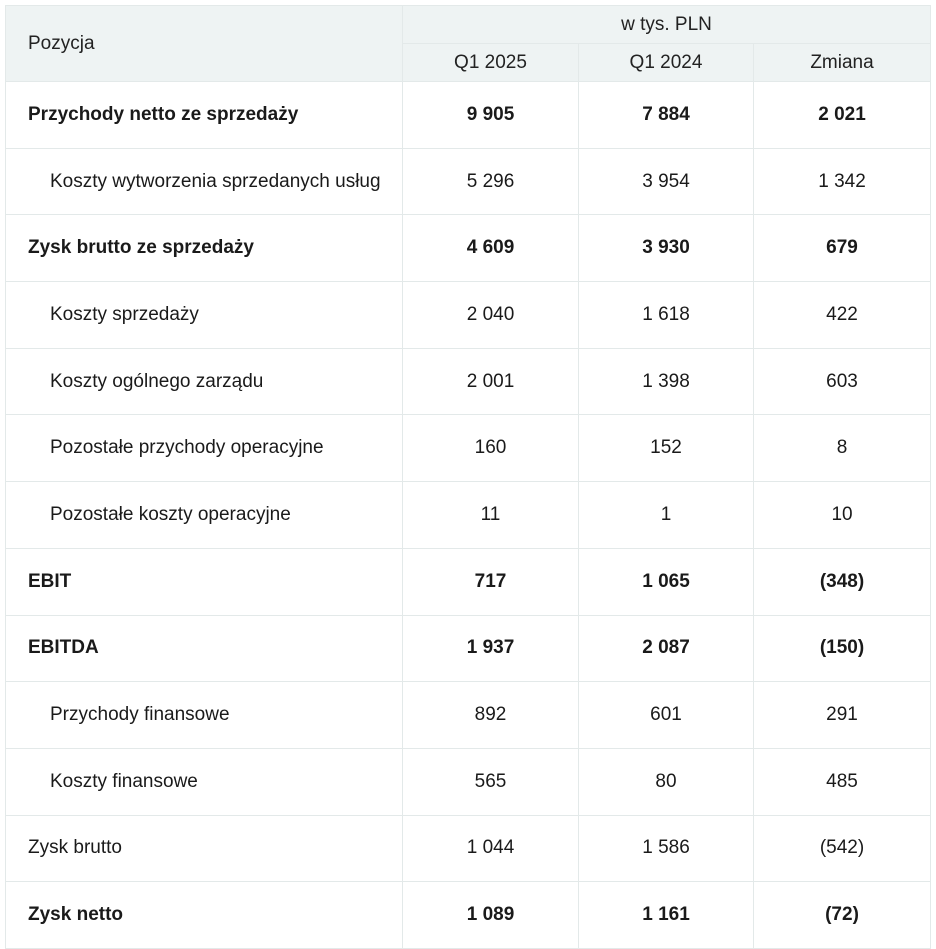  Describe the element at coordinates (666, 181) in the screenshot. I see `value-q1-2024: 3 954` at that location.